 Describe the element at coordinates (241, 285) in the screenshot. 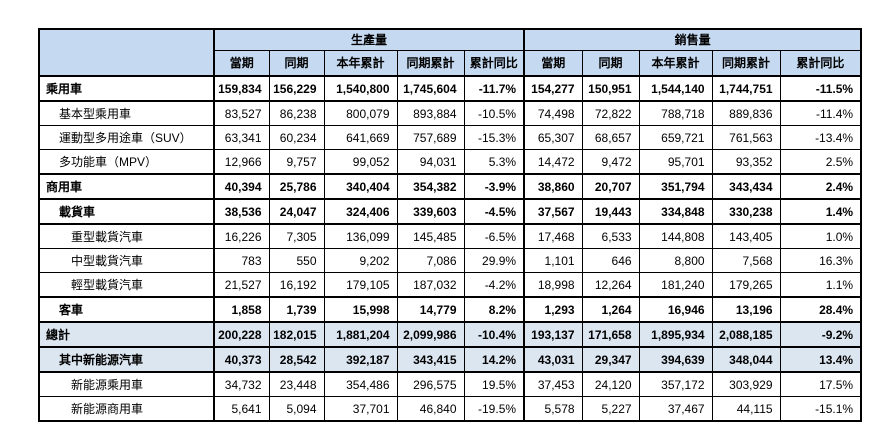

I see `production-value-cell: 21,527` at that location.